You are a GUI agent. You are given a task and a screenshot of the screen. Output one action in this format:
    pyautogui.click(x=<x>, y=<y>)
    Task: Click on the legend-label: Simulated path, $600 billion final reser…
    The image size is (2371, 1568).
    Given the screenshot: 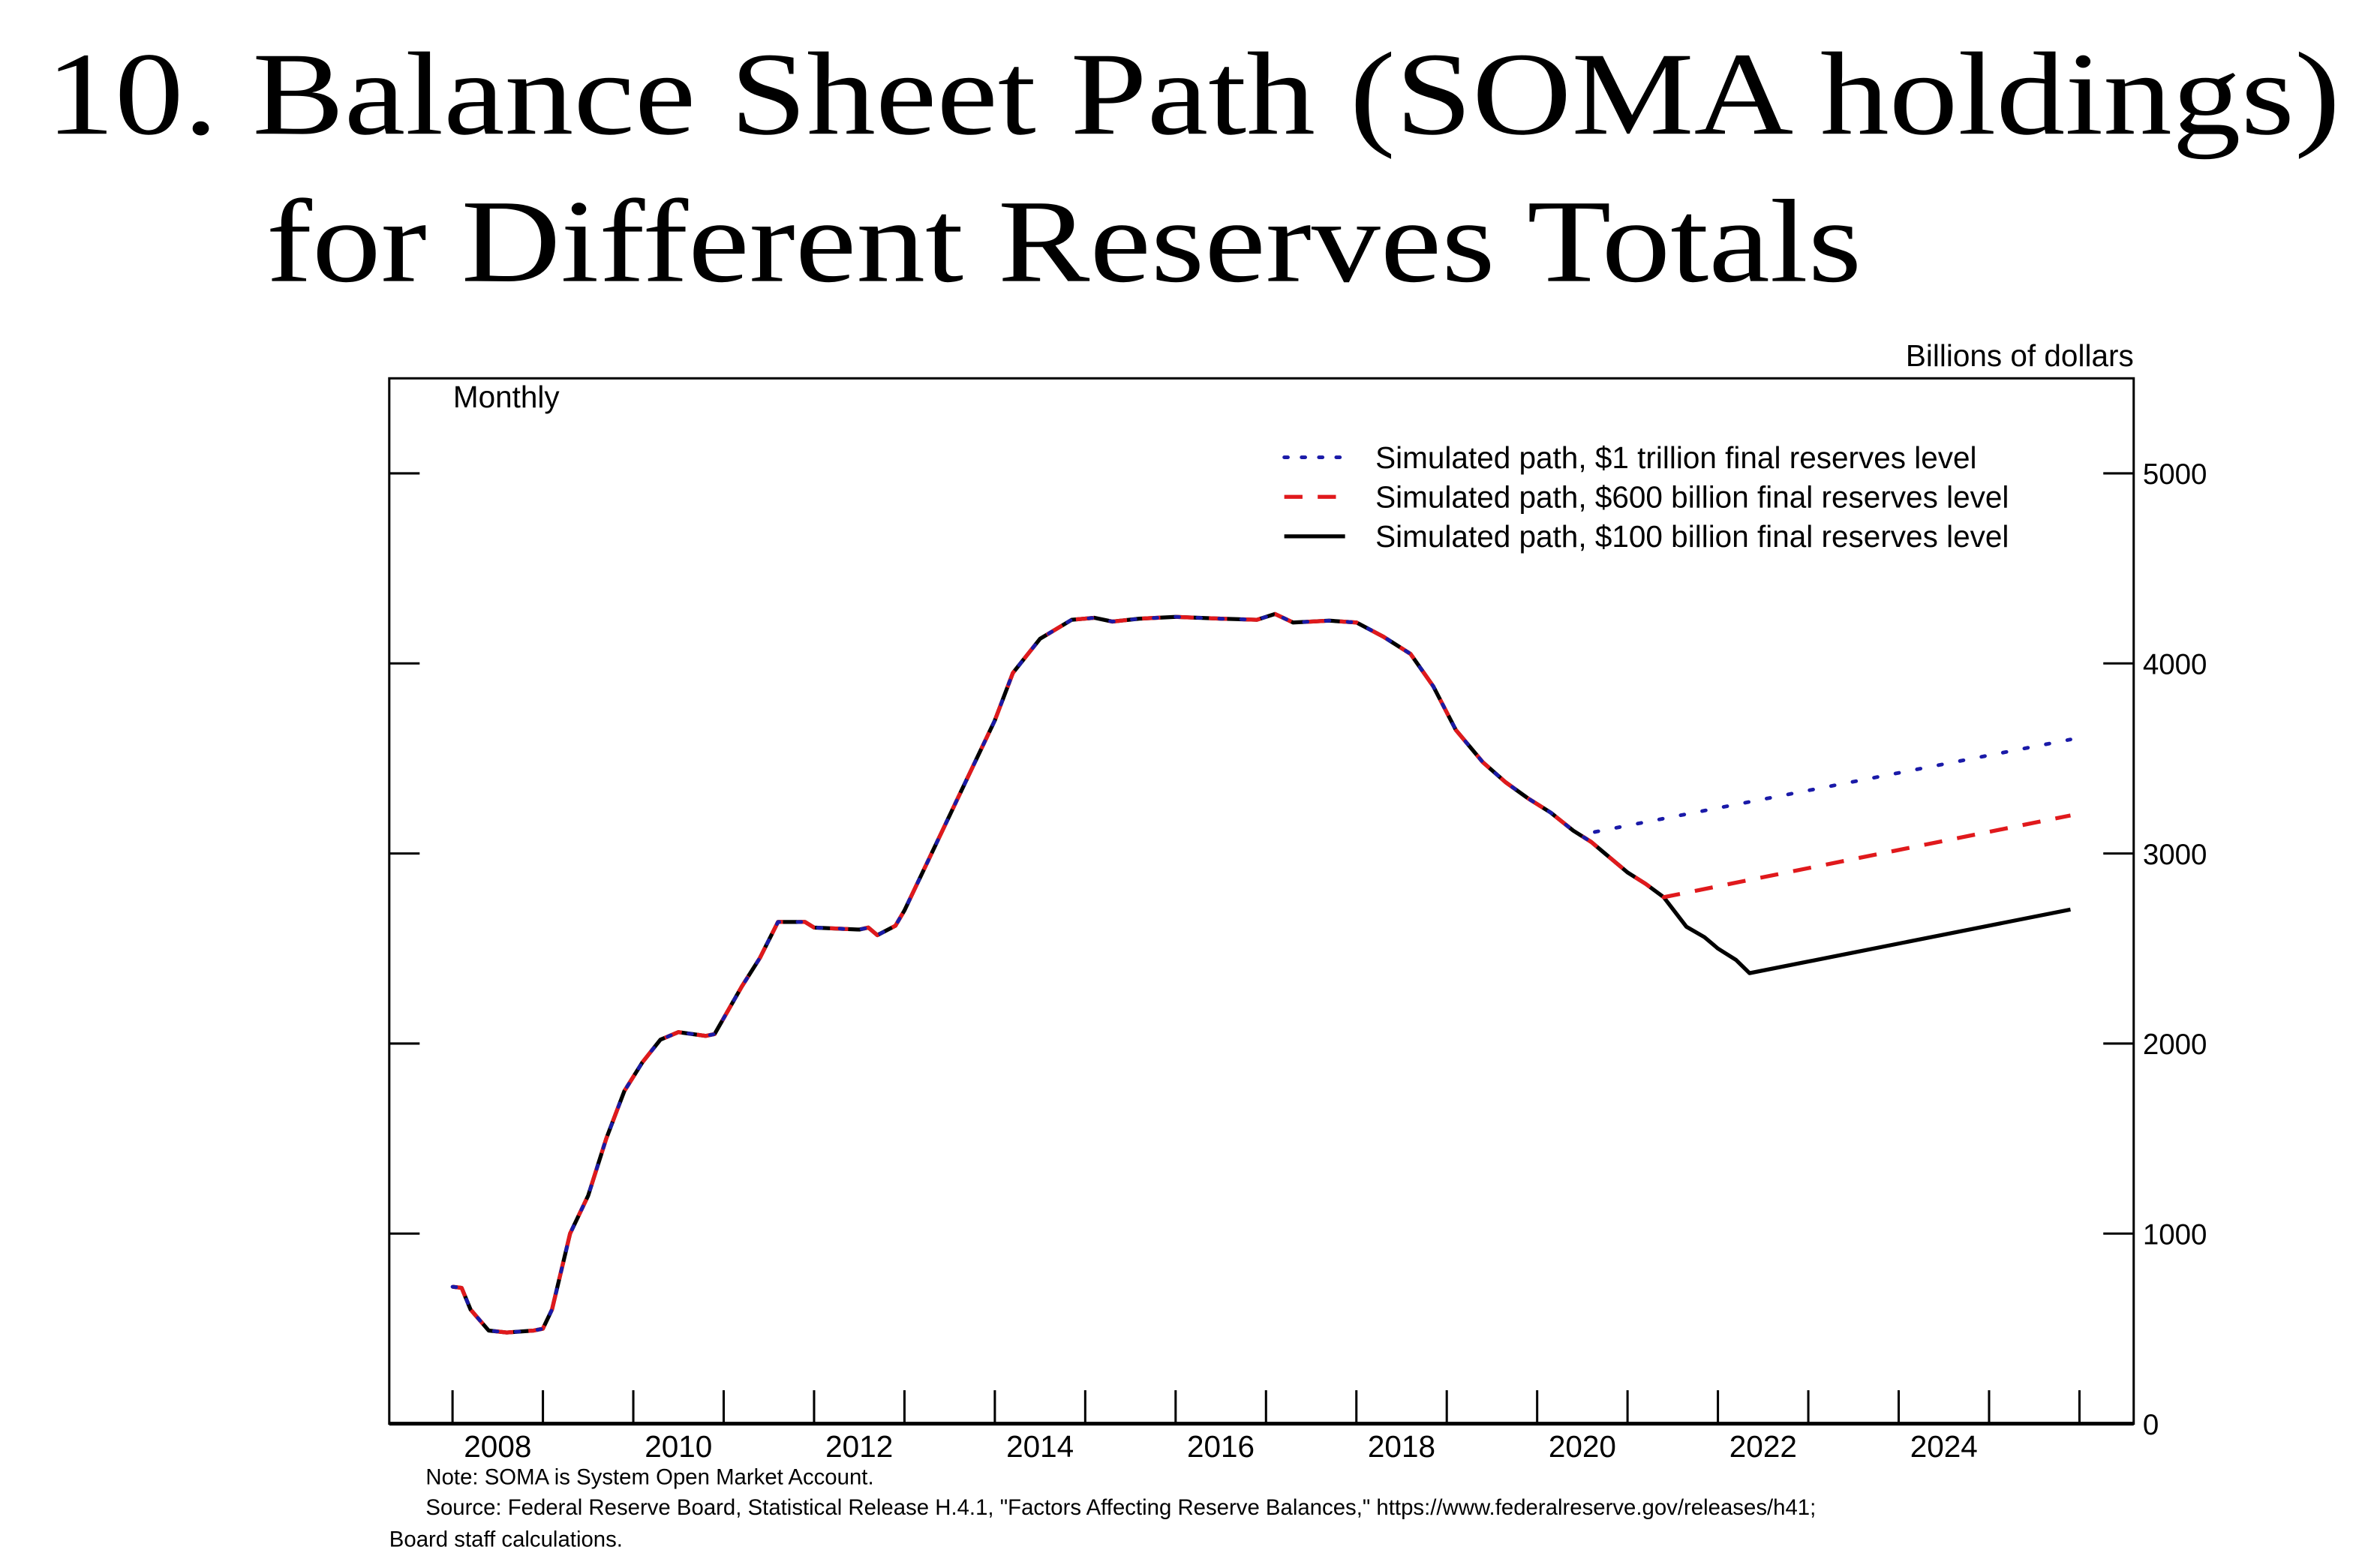 What is the action you would take?
    pyautogui.click(x=1692, y=496)
    